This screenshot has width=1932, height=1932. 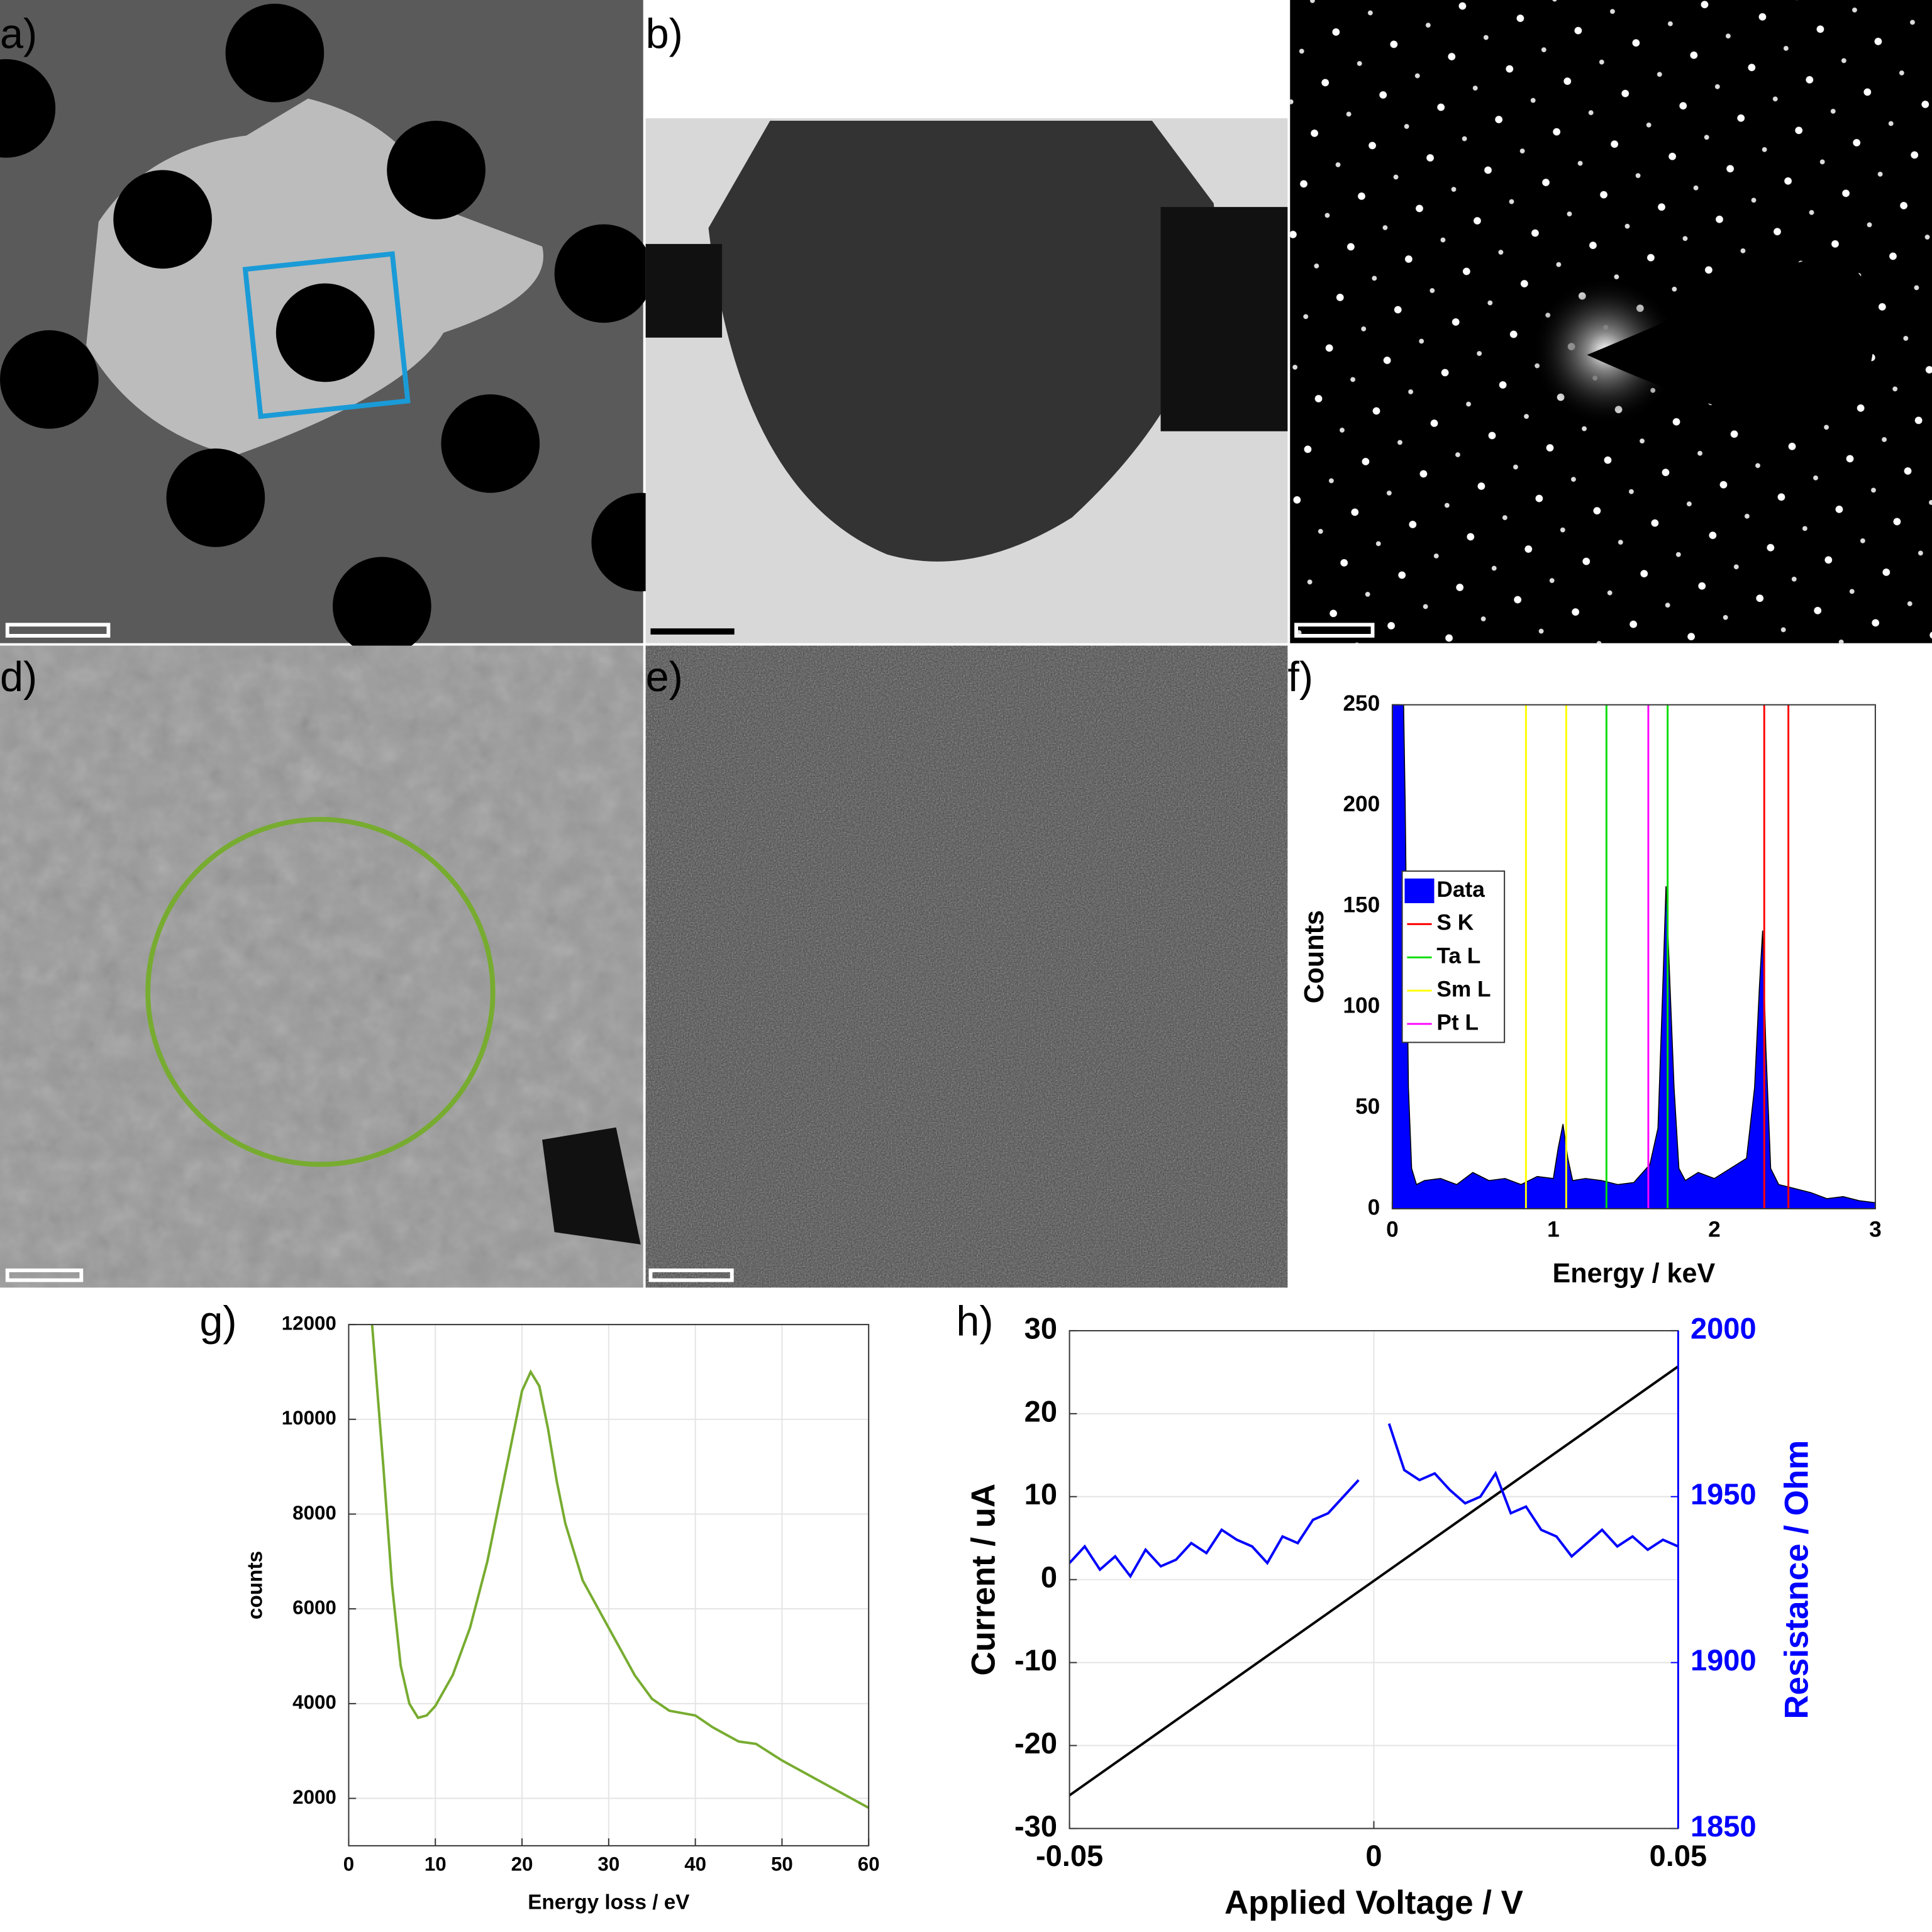 I want to click on y-axis-label: counts, so click(x=255, y=1585).